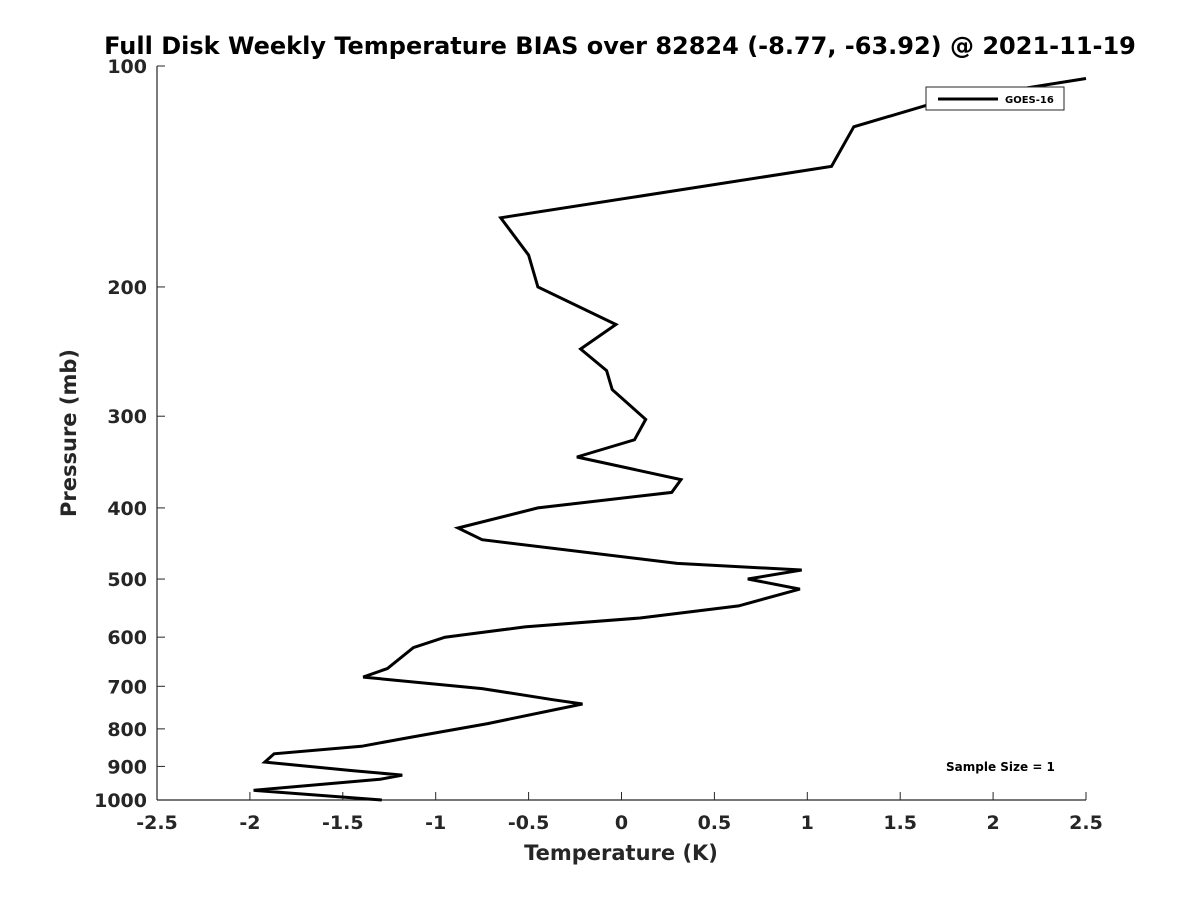 Image resolution: width=1200 pixels, height=900 pixels. I want to click on x-tick-label: 1, so click(807, 823).